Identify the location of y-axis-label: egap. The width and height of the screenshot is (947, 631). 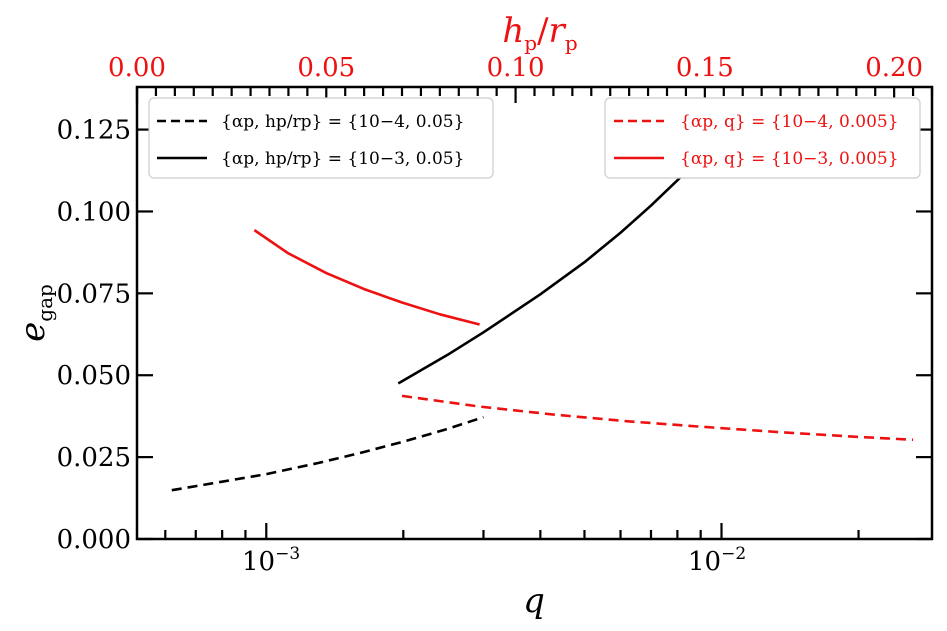
(35, 313).